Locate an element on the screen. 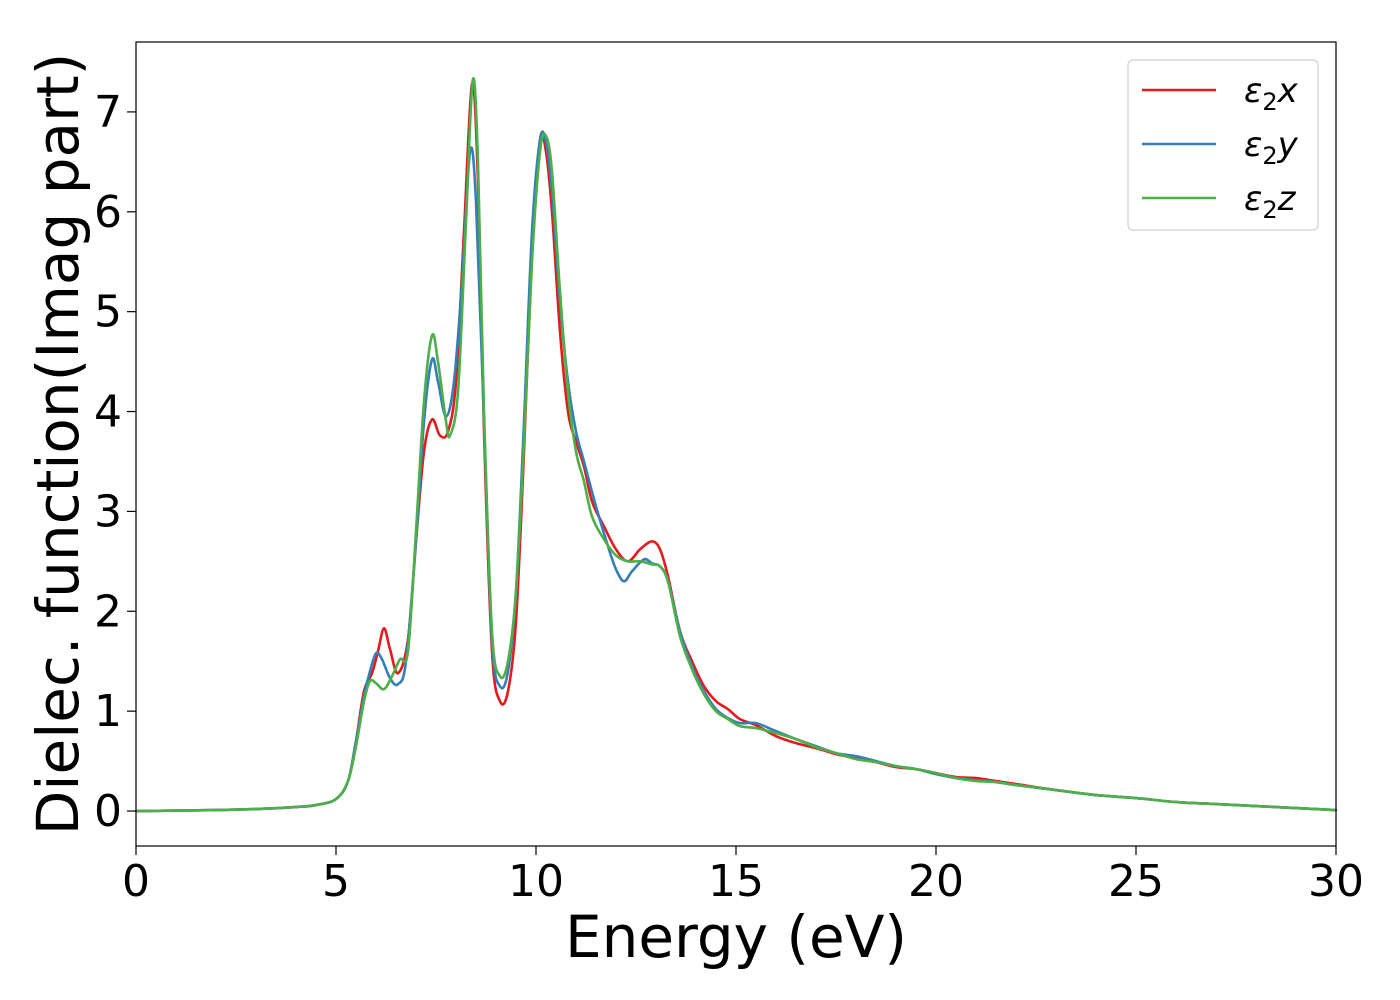 The width and height of the screenshot is (1400, 1000). x-tick-label: 15 is located at coordinates (736, 881).